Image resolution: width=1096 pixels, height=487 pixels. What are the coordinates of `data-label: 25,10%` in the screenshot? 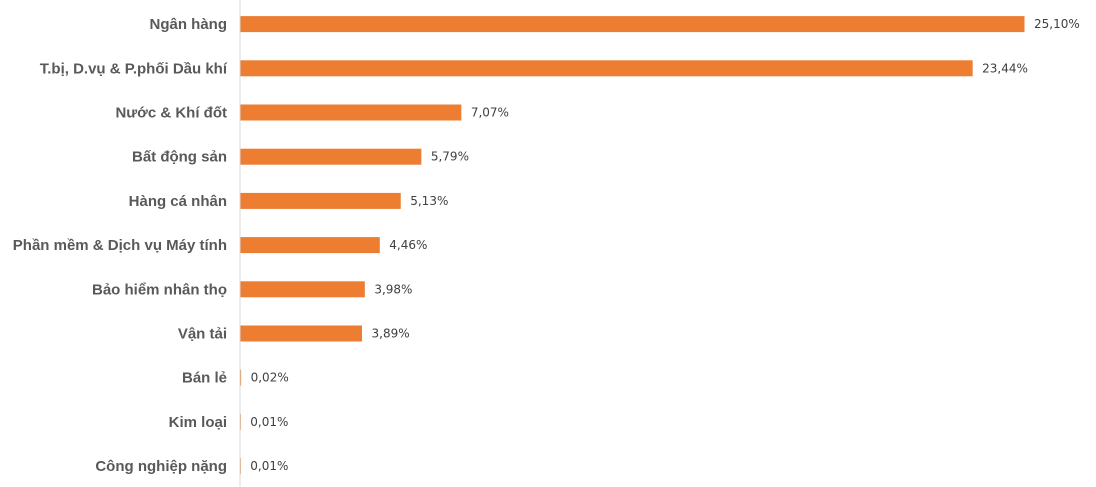 It's located at (1057, 24).